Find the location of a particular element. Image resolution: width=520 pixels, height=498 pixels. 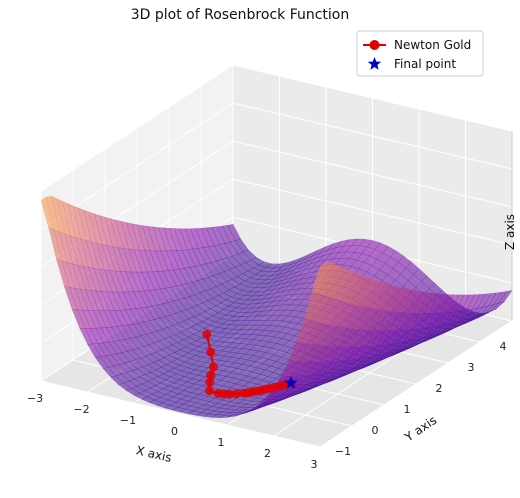

y-tick-label: 1 is located at coordinates (407, 409).